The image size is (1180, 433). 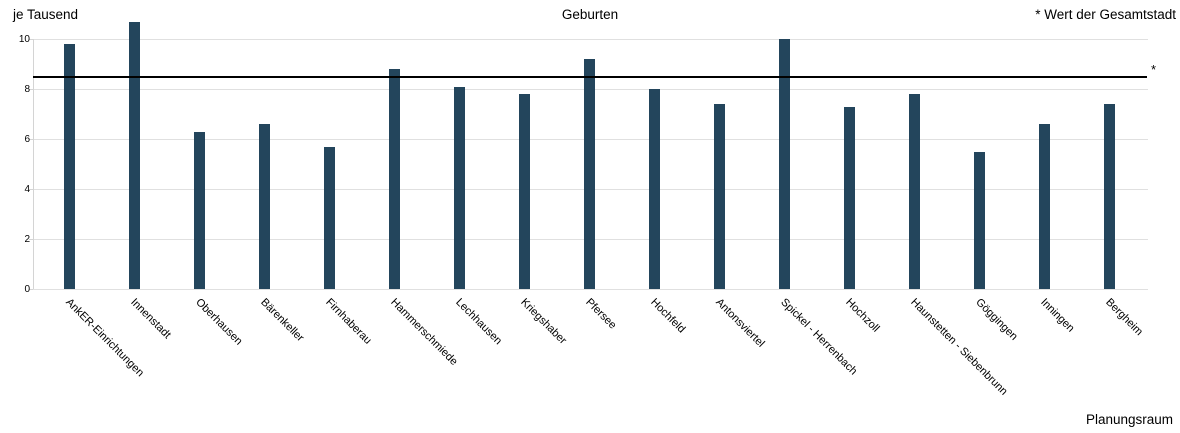 I want to click on x-category-label: Göggingen, so click(x=996, y=319).